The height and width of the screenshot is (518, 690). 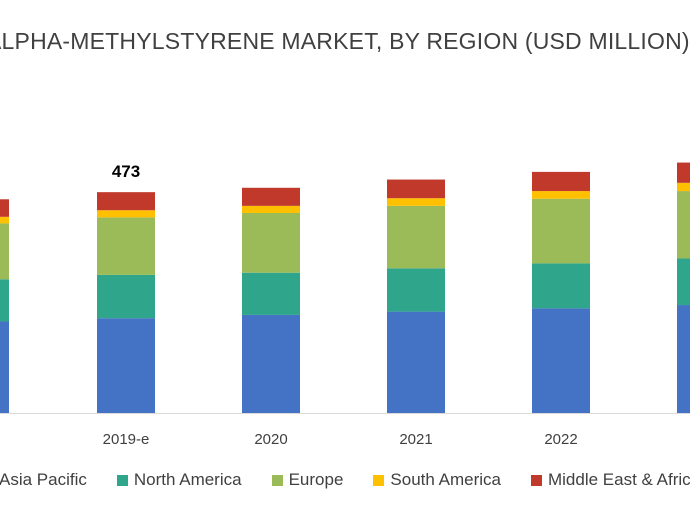 I want to click on bar-2023-middle-east-africa, so click(x=683, y=172).